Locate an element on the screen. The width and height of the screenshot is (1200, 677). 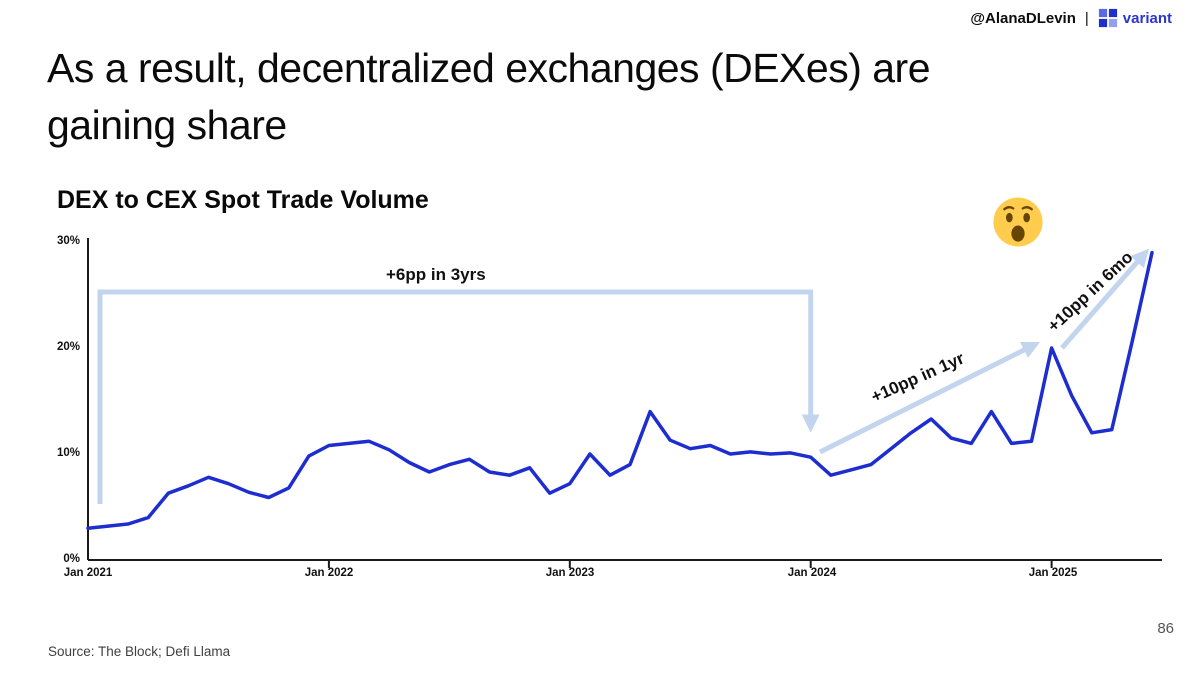
y-tick-label: 10% is located at coordinates (68, 453).